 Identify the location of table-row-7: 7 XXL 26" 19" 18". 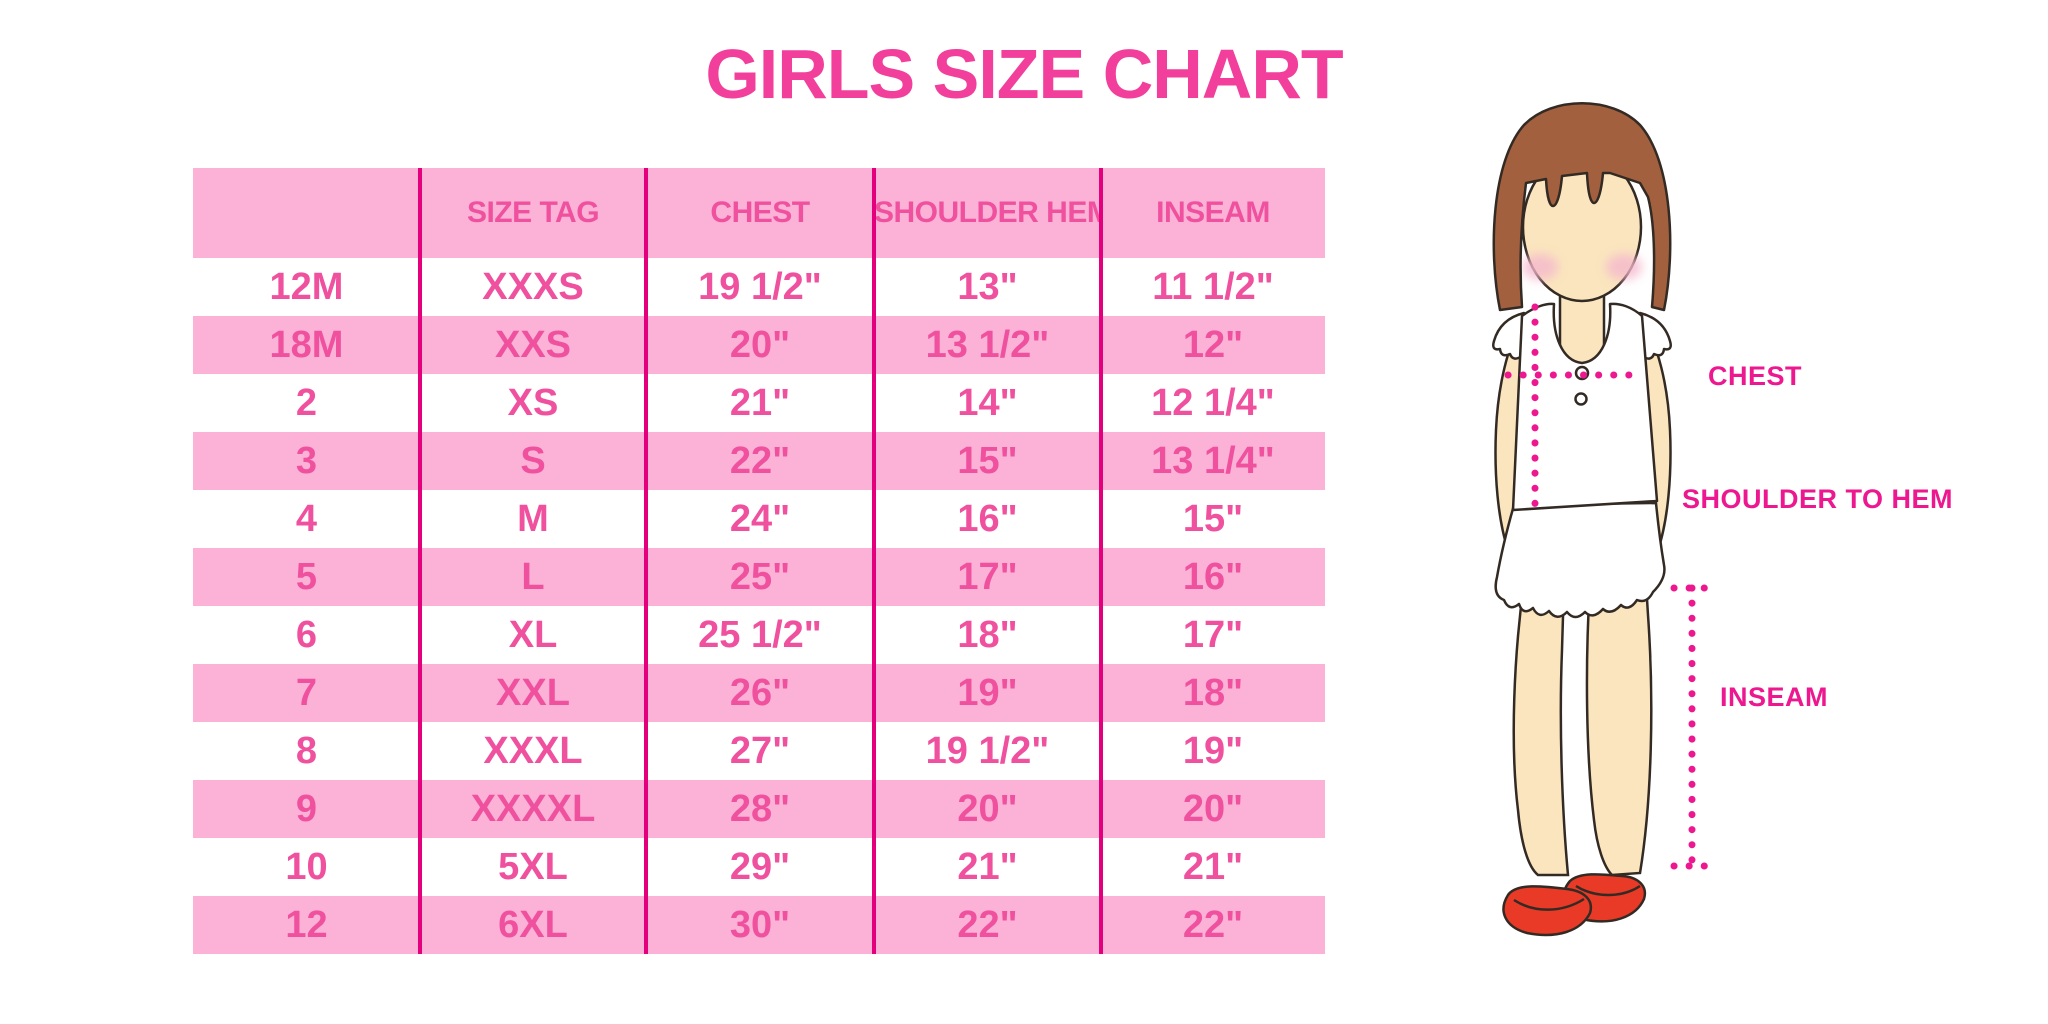
(759, 693).